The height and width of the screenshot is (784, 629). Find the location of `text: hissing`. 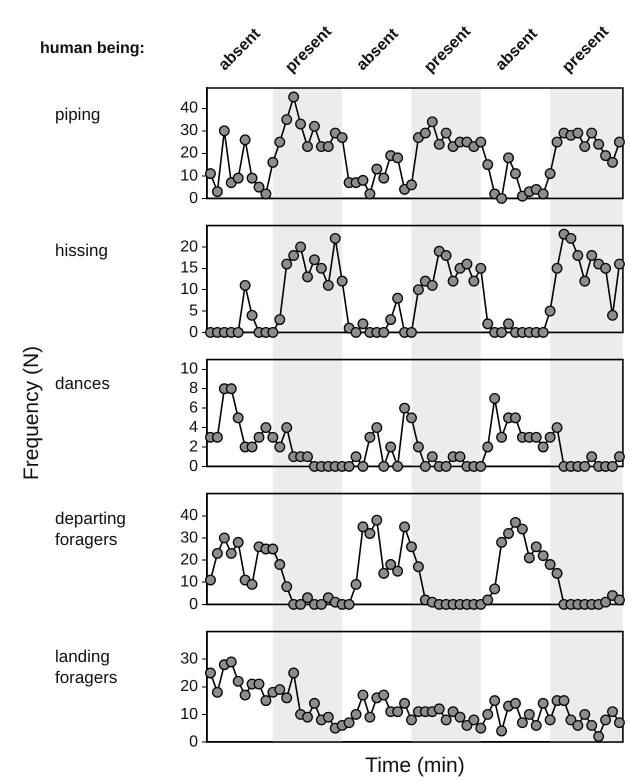

text: hissing is located at coordinates (82, 250).